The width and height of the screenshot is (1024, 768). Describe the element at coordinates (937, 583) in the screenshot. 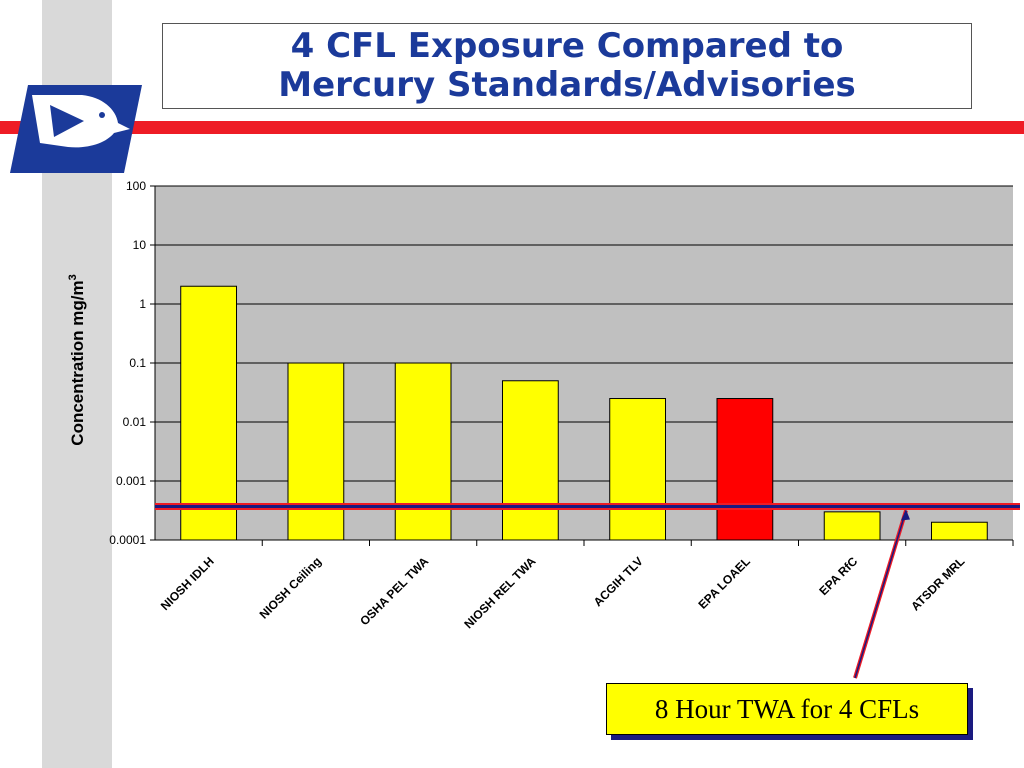

I see `x-tick-label: ATSDR MRL` at that location.